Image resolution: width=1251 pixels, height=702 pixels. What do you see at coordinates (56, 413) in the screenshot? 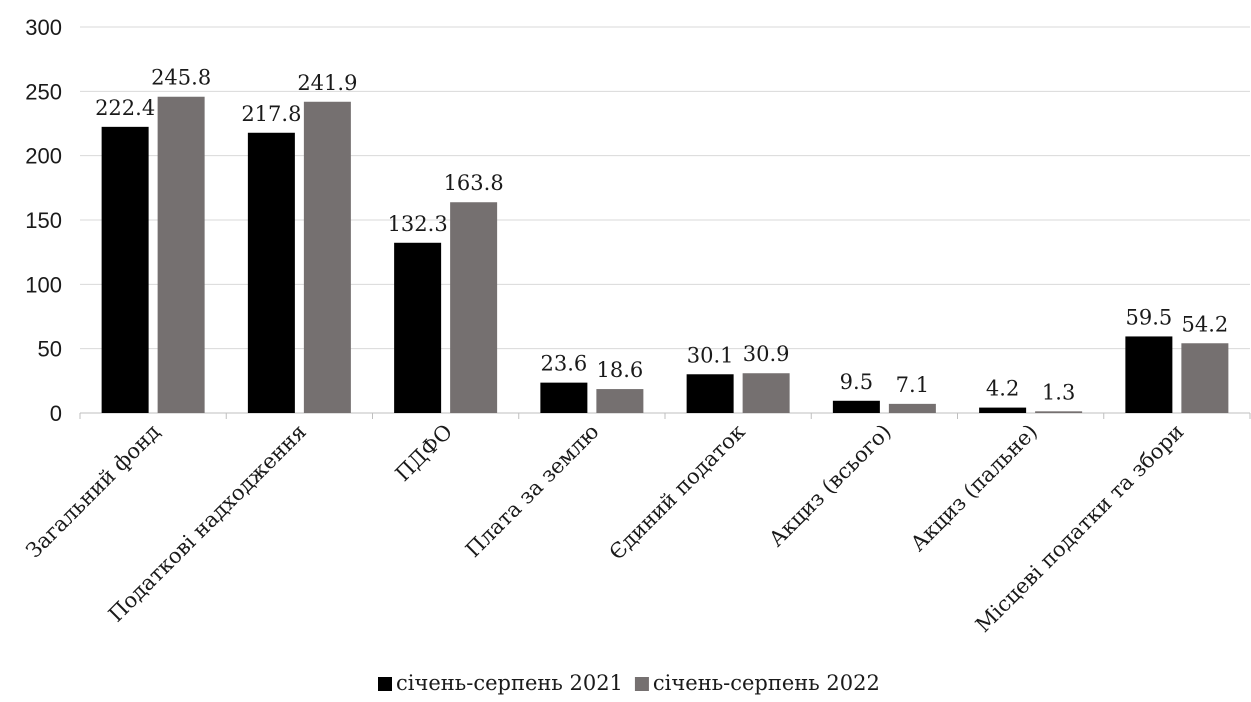
I see `y-tick-label: 0` at bounding box center [56, 413].